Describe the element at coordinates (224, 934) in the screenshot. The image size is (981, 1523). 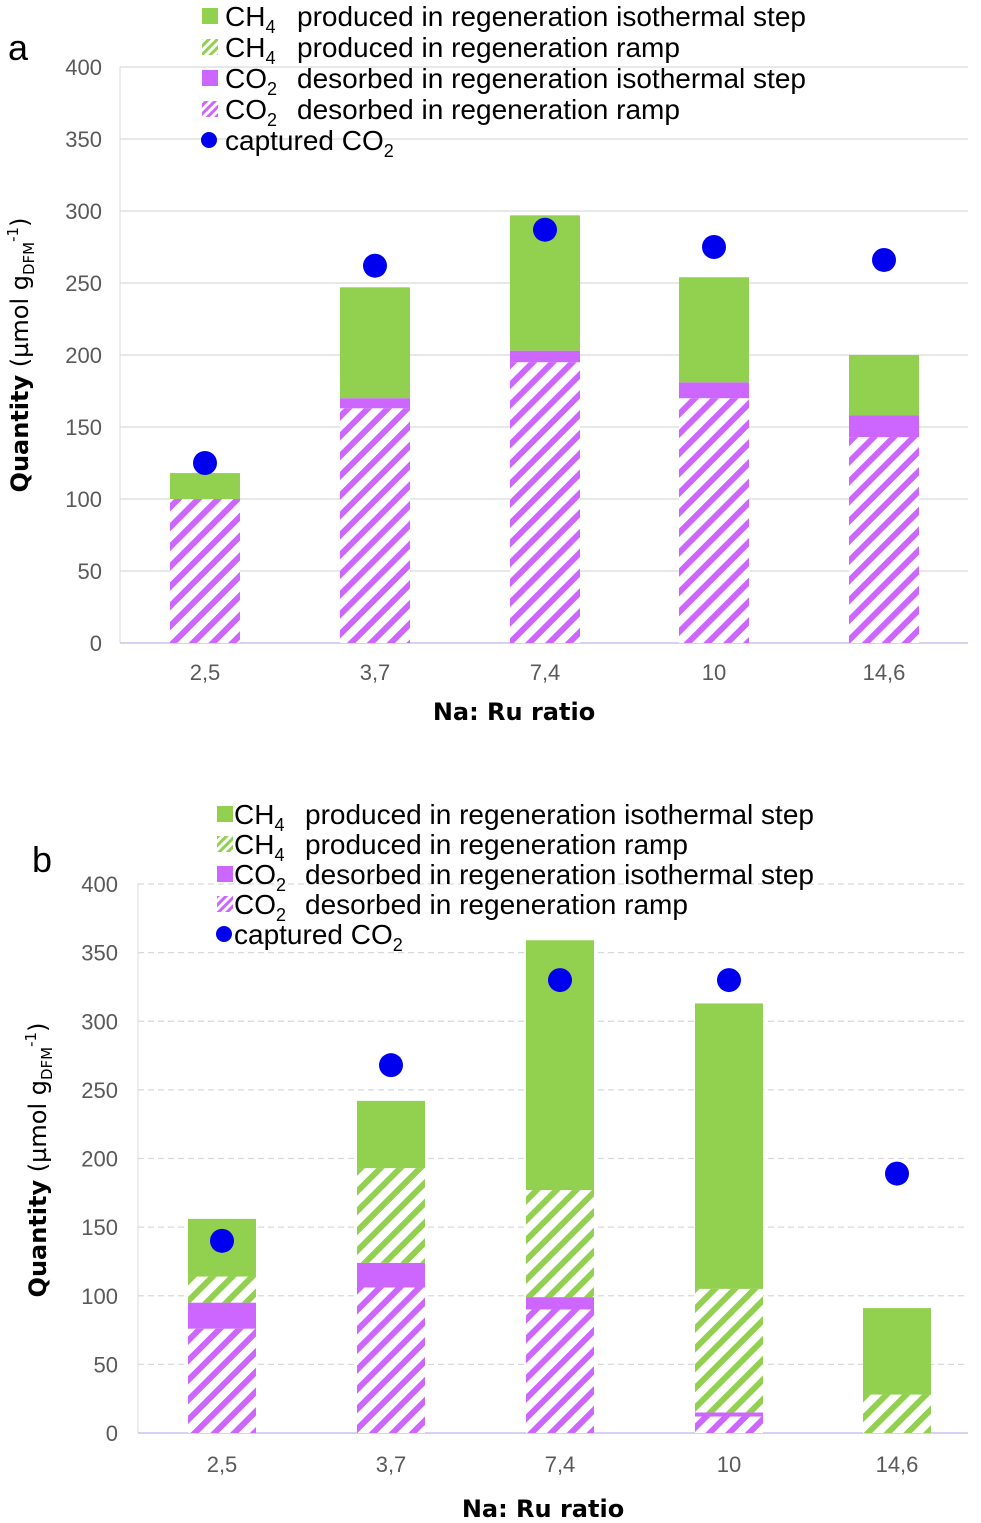
I see `legend-marker-captured` at that location.